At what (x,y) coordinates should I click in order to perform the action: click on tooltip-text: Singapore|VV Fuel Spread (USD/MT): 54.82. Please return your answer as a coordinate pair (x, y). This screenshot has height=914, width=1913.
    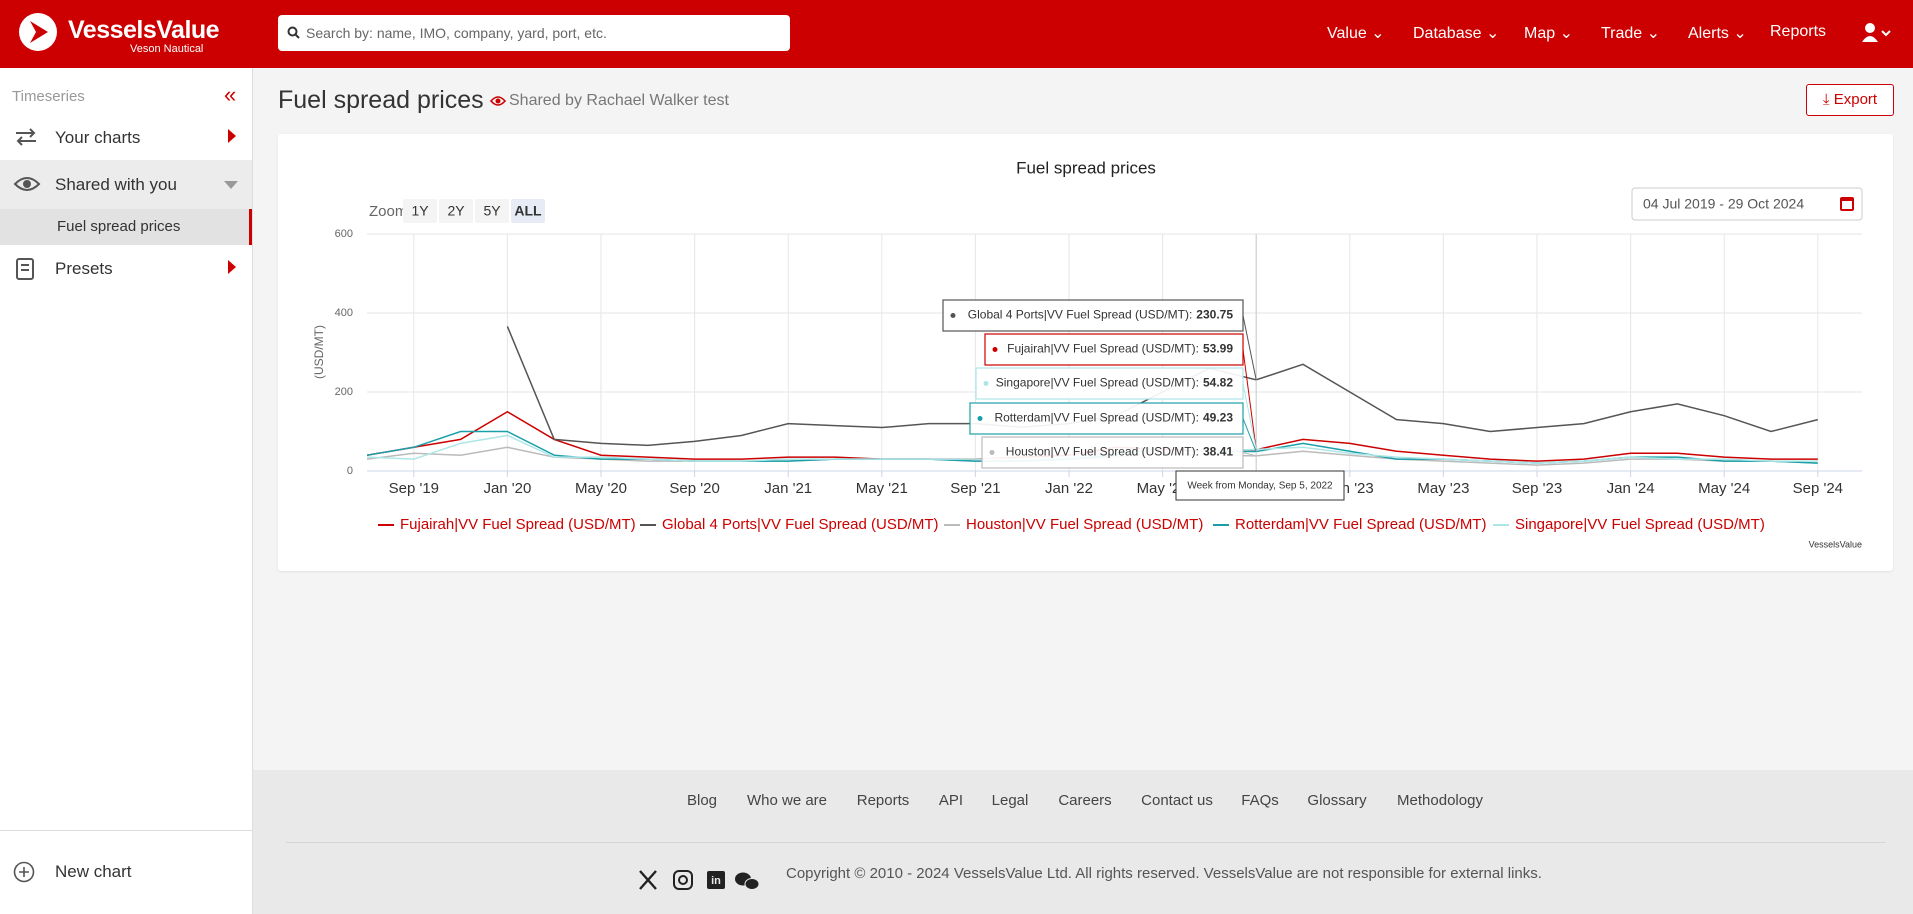
    Looking at the image, I should click on (1115, 383).